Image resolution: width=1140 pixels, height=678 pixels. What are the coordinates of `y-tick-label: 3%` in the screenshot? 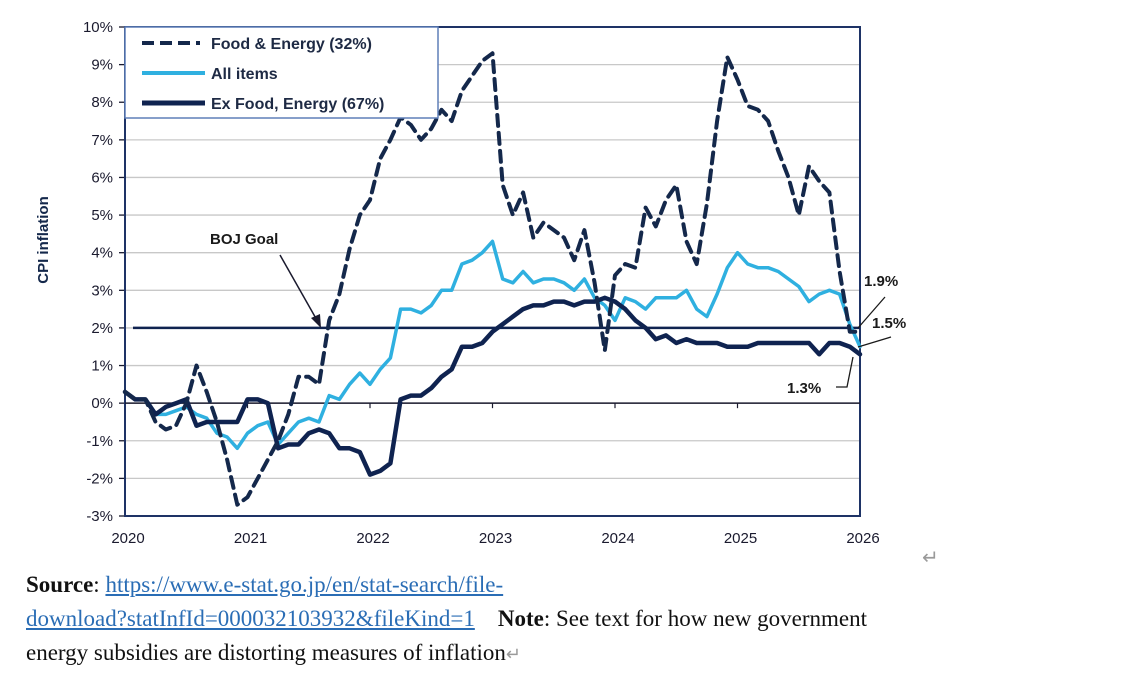 It's located at (102, 290).